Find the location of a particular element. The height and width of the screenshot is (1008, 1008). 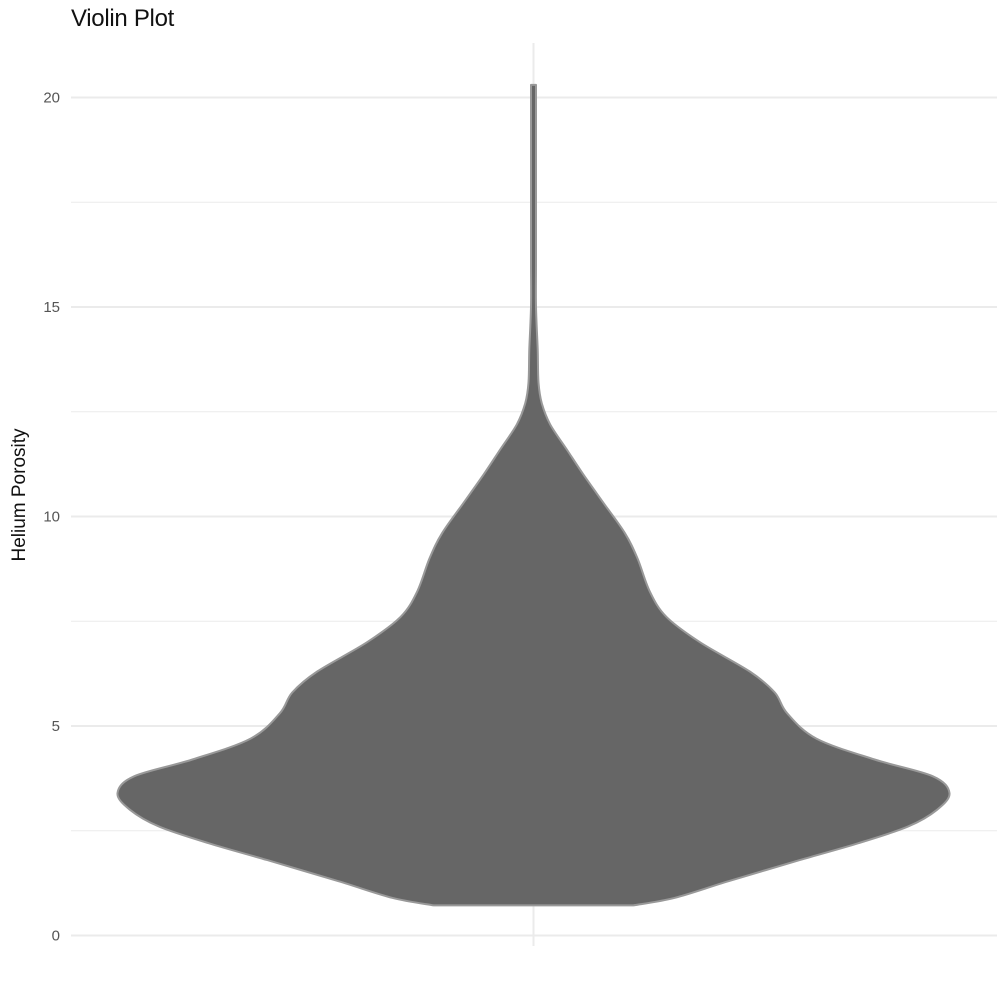

y-tick-label: 10 is located at coordinates (51, 516).